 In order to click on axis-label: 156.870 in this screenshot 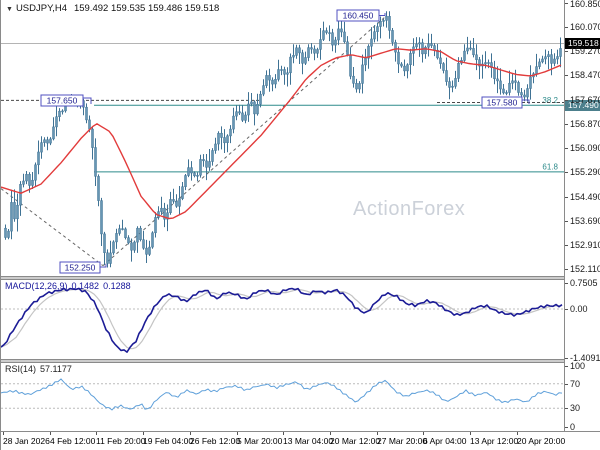, I will do `click(585, 124)`.